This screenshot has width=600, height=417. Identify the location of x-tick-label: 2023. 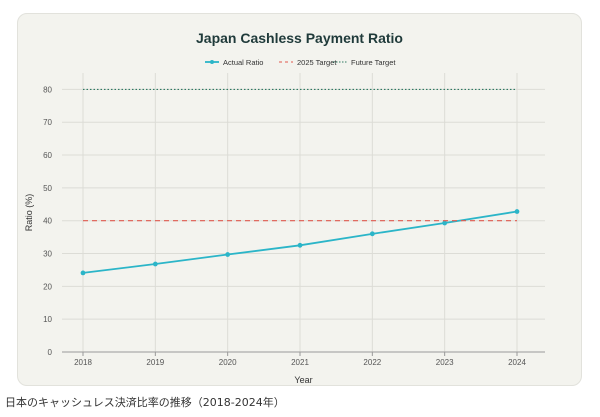
(445, 362).